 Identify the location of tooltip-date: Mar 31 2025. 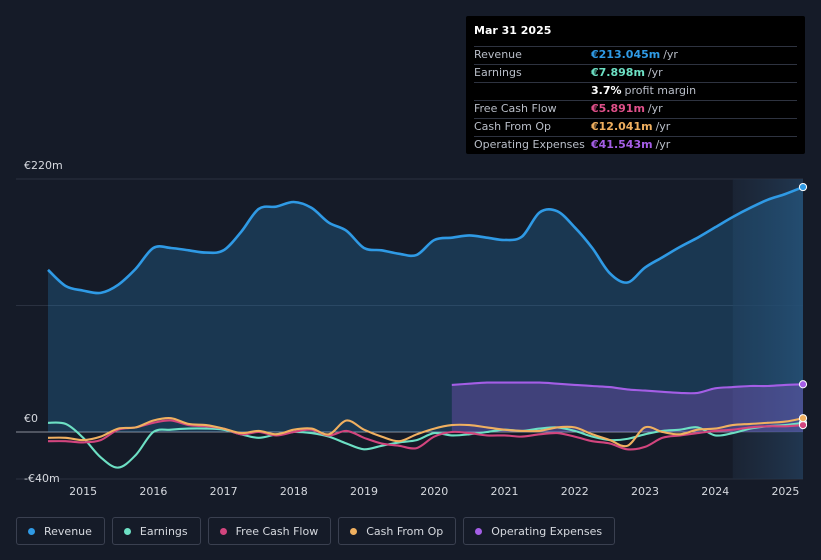
(635, 35).